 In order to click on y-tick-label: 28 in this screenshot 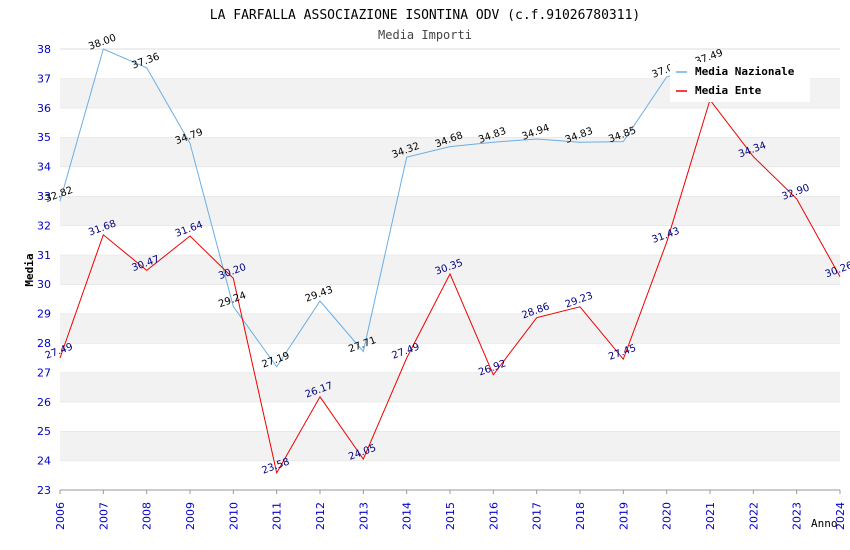, I will do `click(44, 343)`.